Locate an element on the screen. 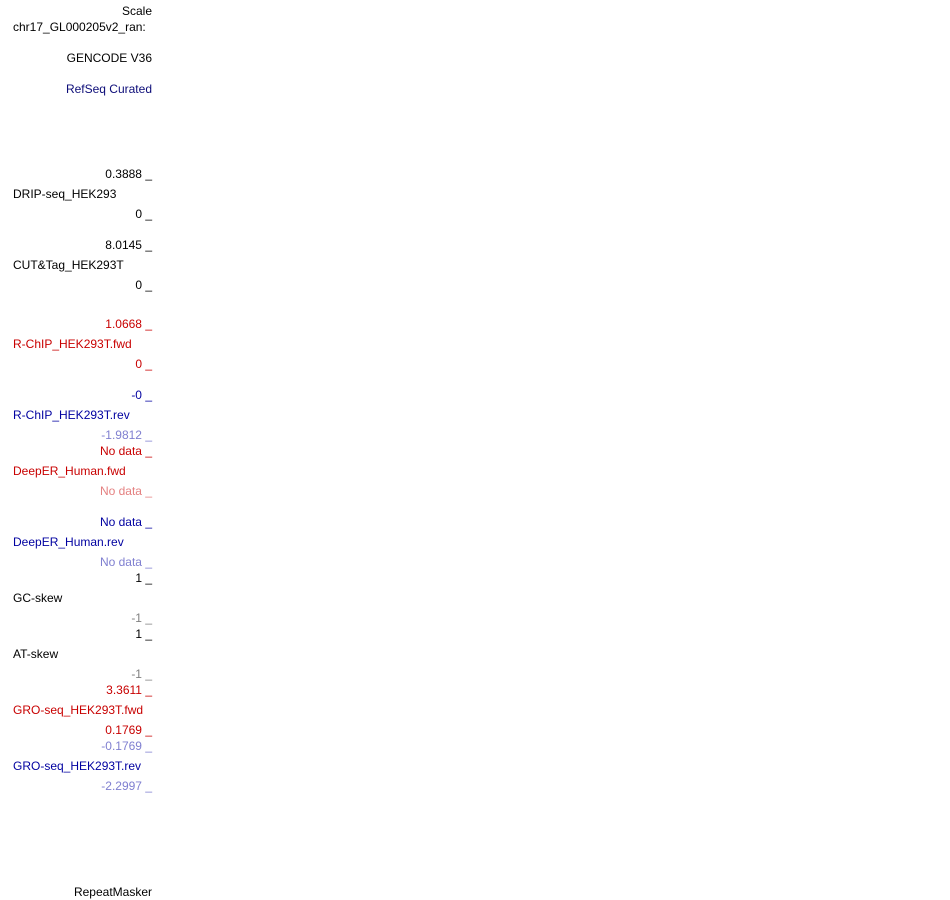 The image size is (950, 900). drip-seq-min-label: 0 _ is located at coordinates (143, 214).